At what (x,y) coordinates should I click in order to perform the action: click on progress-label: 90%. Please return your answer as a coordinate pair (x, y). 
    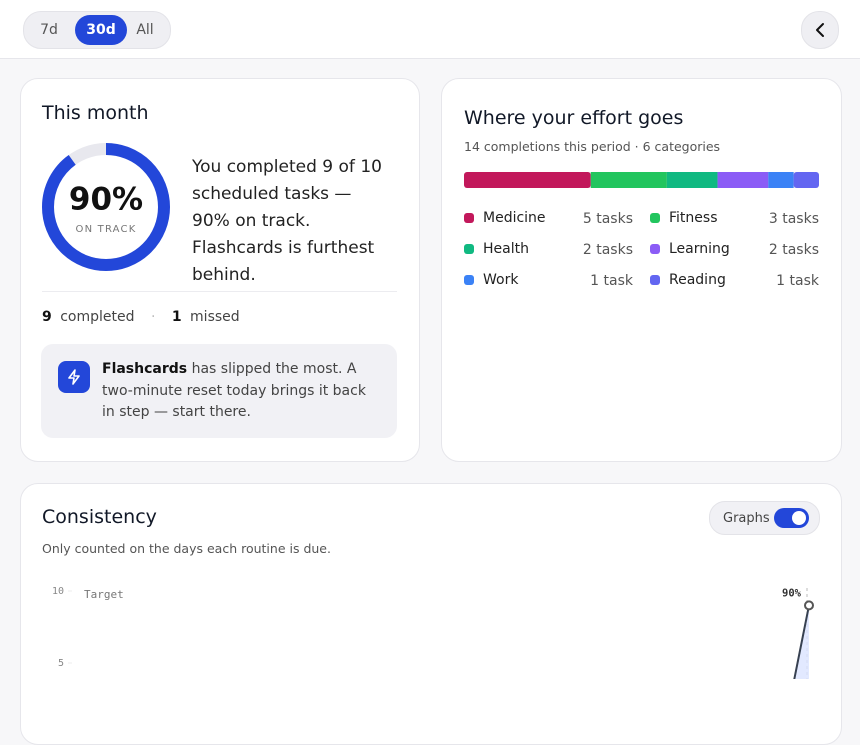
    Looking at the image, I should click on (106, 200).